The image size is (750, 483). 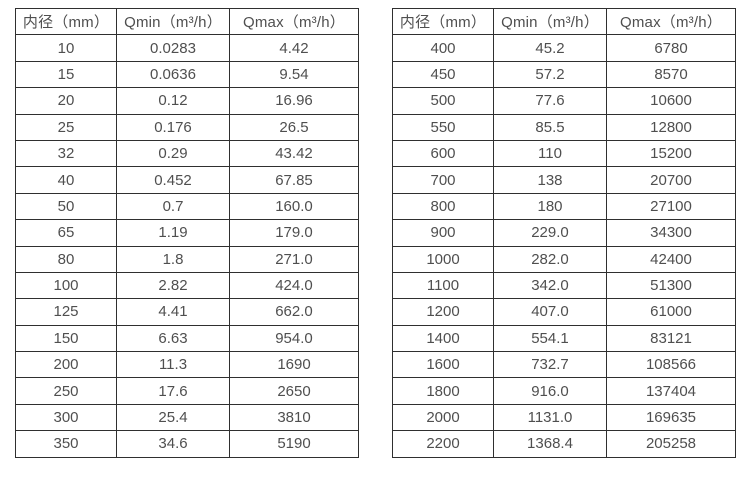 What do you see at coordinates (443, 444) in the screenshot?
I see `table-cell: 2200` at bounding box center [443, 444].